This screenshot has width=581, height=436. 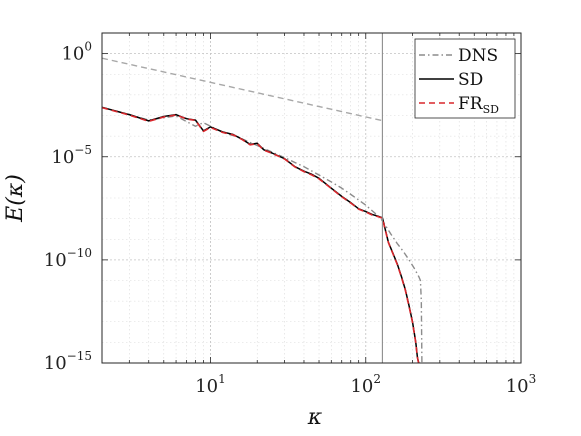 What do you see at coordinates (15, 198) in the screenshot?
I see `y-axis-label: E(κ)` at bounding box center [15, 198].